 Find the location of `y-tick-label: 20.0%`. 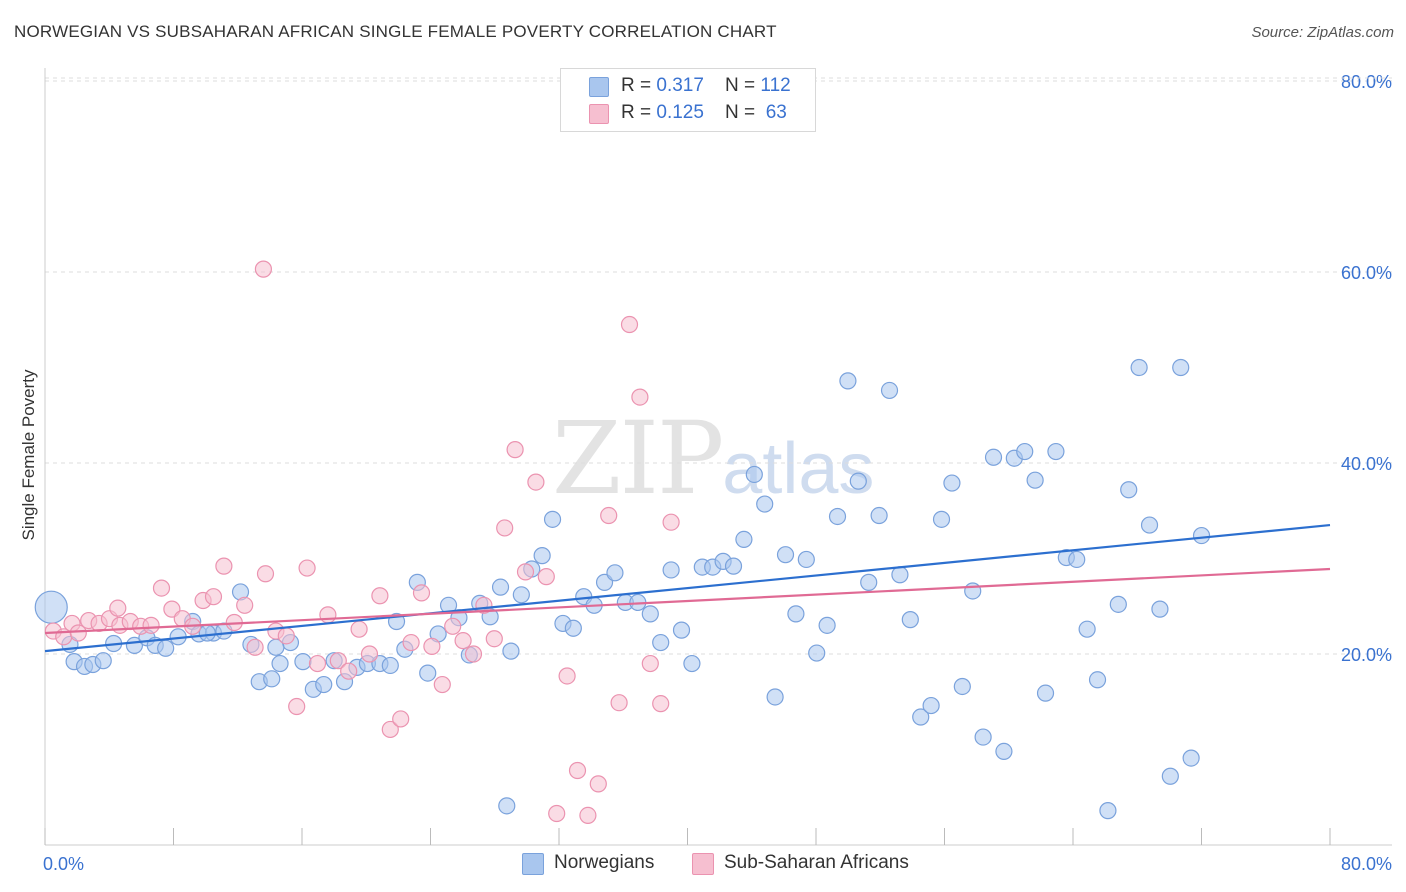

y-tick-label: 20.0% is located at coordinates (1366, 655).